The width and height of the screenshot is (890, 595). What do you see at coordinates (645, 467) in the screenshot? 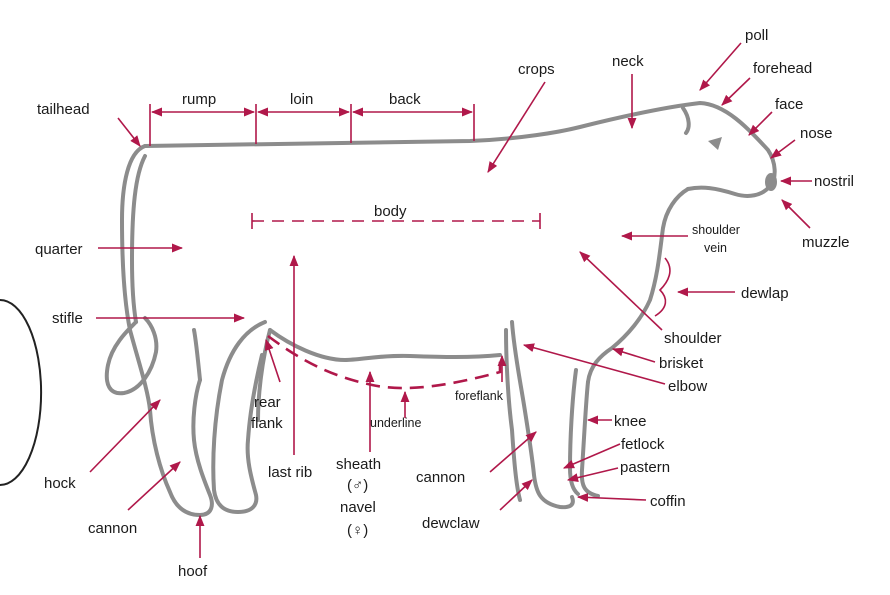
I see `label-pastern: pastern` at bounding box center [645, 467].